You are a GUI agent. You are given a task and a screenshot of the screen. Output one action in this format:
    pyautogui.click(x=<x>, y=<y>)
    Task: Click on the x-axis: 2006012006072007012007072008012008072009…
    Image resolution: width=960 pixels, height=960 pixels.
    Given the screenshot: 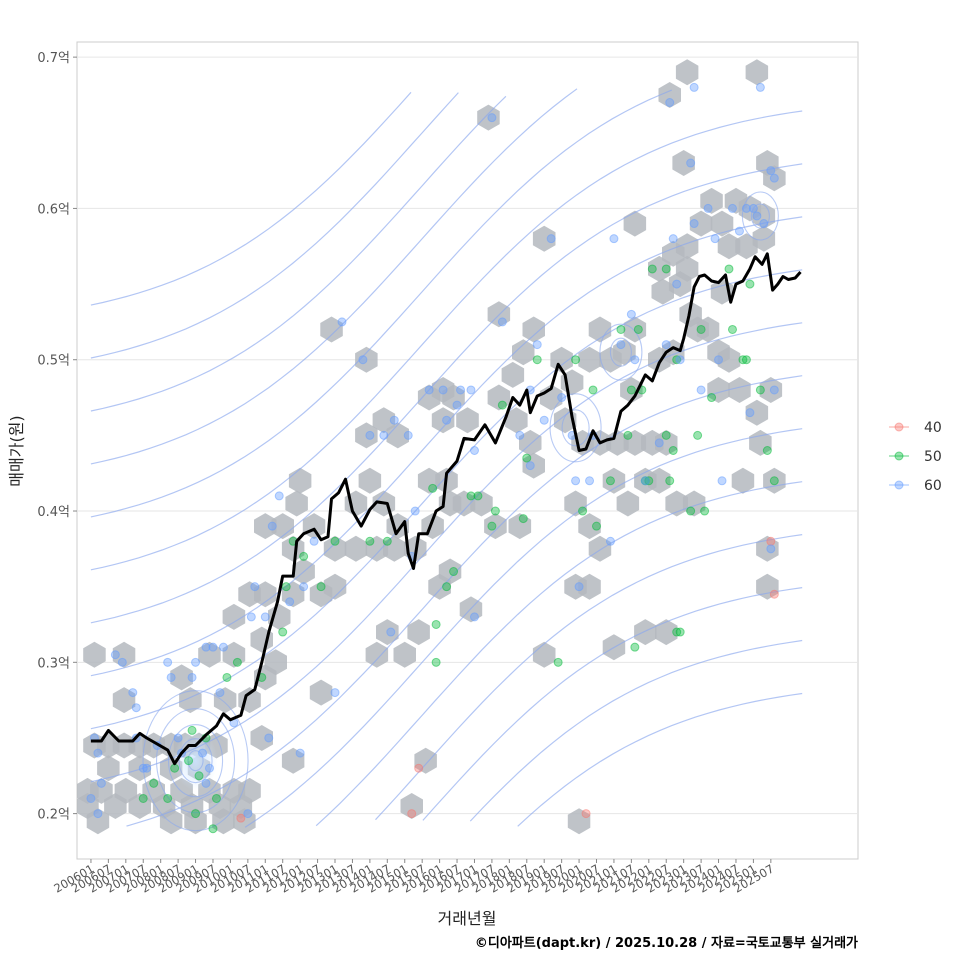 What is the action you would take?
    pyautogui.click(x=413, y=877)
    